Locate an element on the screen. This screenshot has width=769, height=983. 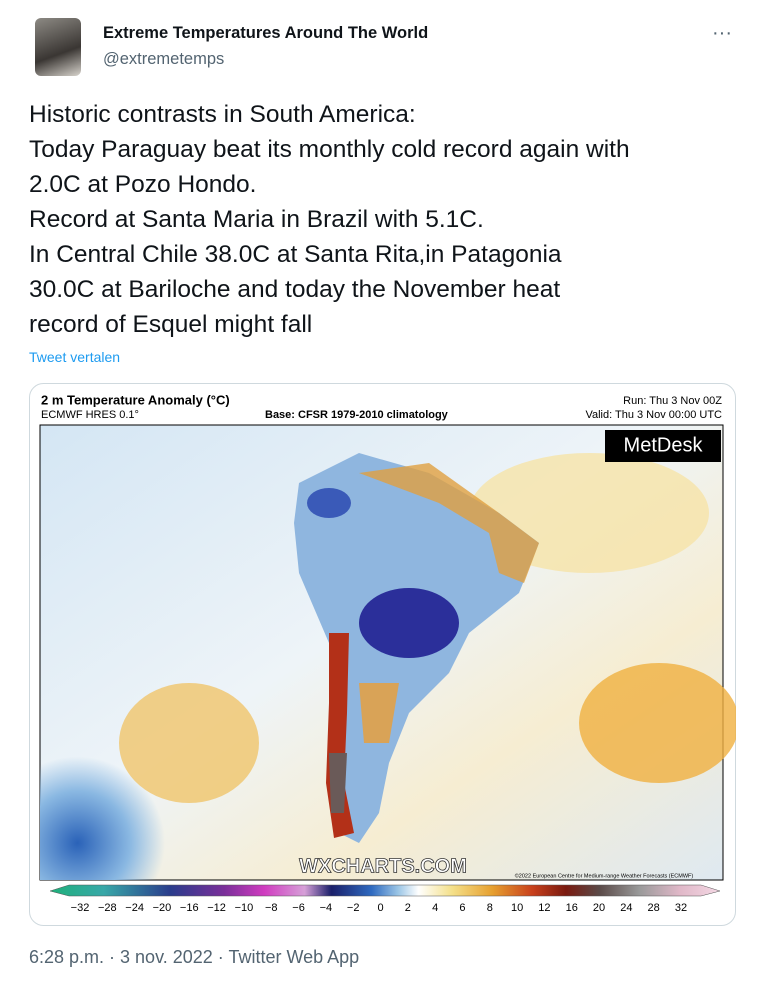
tweet-line: 2.0C at Pozo Hondo. is located at coordinates (143, 184).